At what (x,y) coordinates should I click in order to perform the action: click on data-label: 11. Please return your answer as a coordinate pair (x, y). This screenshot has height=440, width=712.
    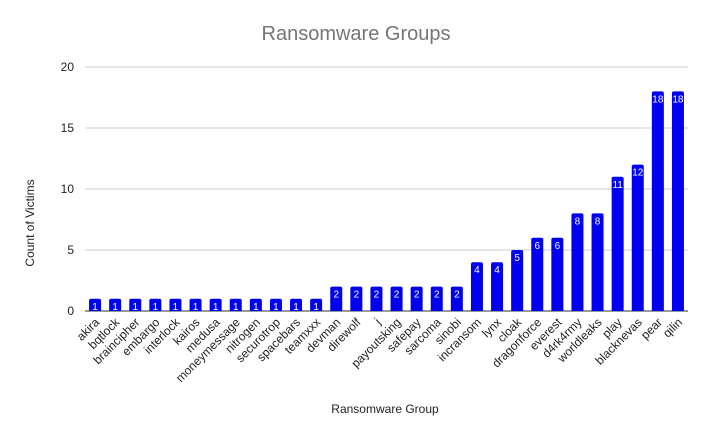
    Looking at the image, I should click on (617, 185).